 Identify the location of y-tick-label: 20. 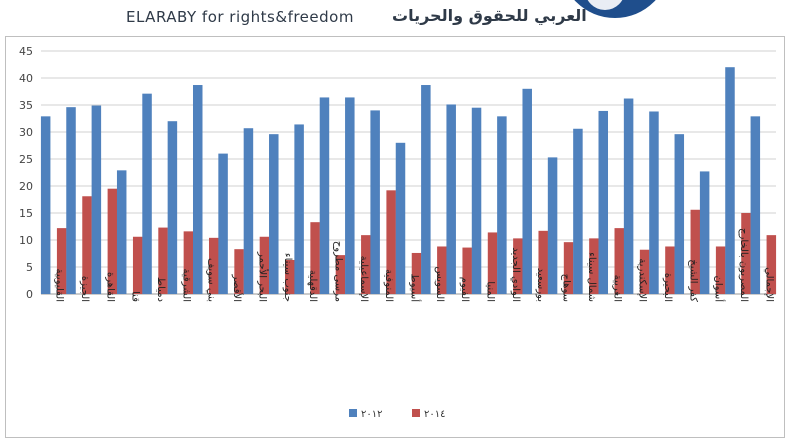
(26, 186).